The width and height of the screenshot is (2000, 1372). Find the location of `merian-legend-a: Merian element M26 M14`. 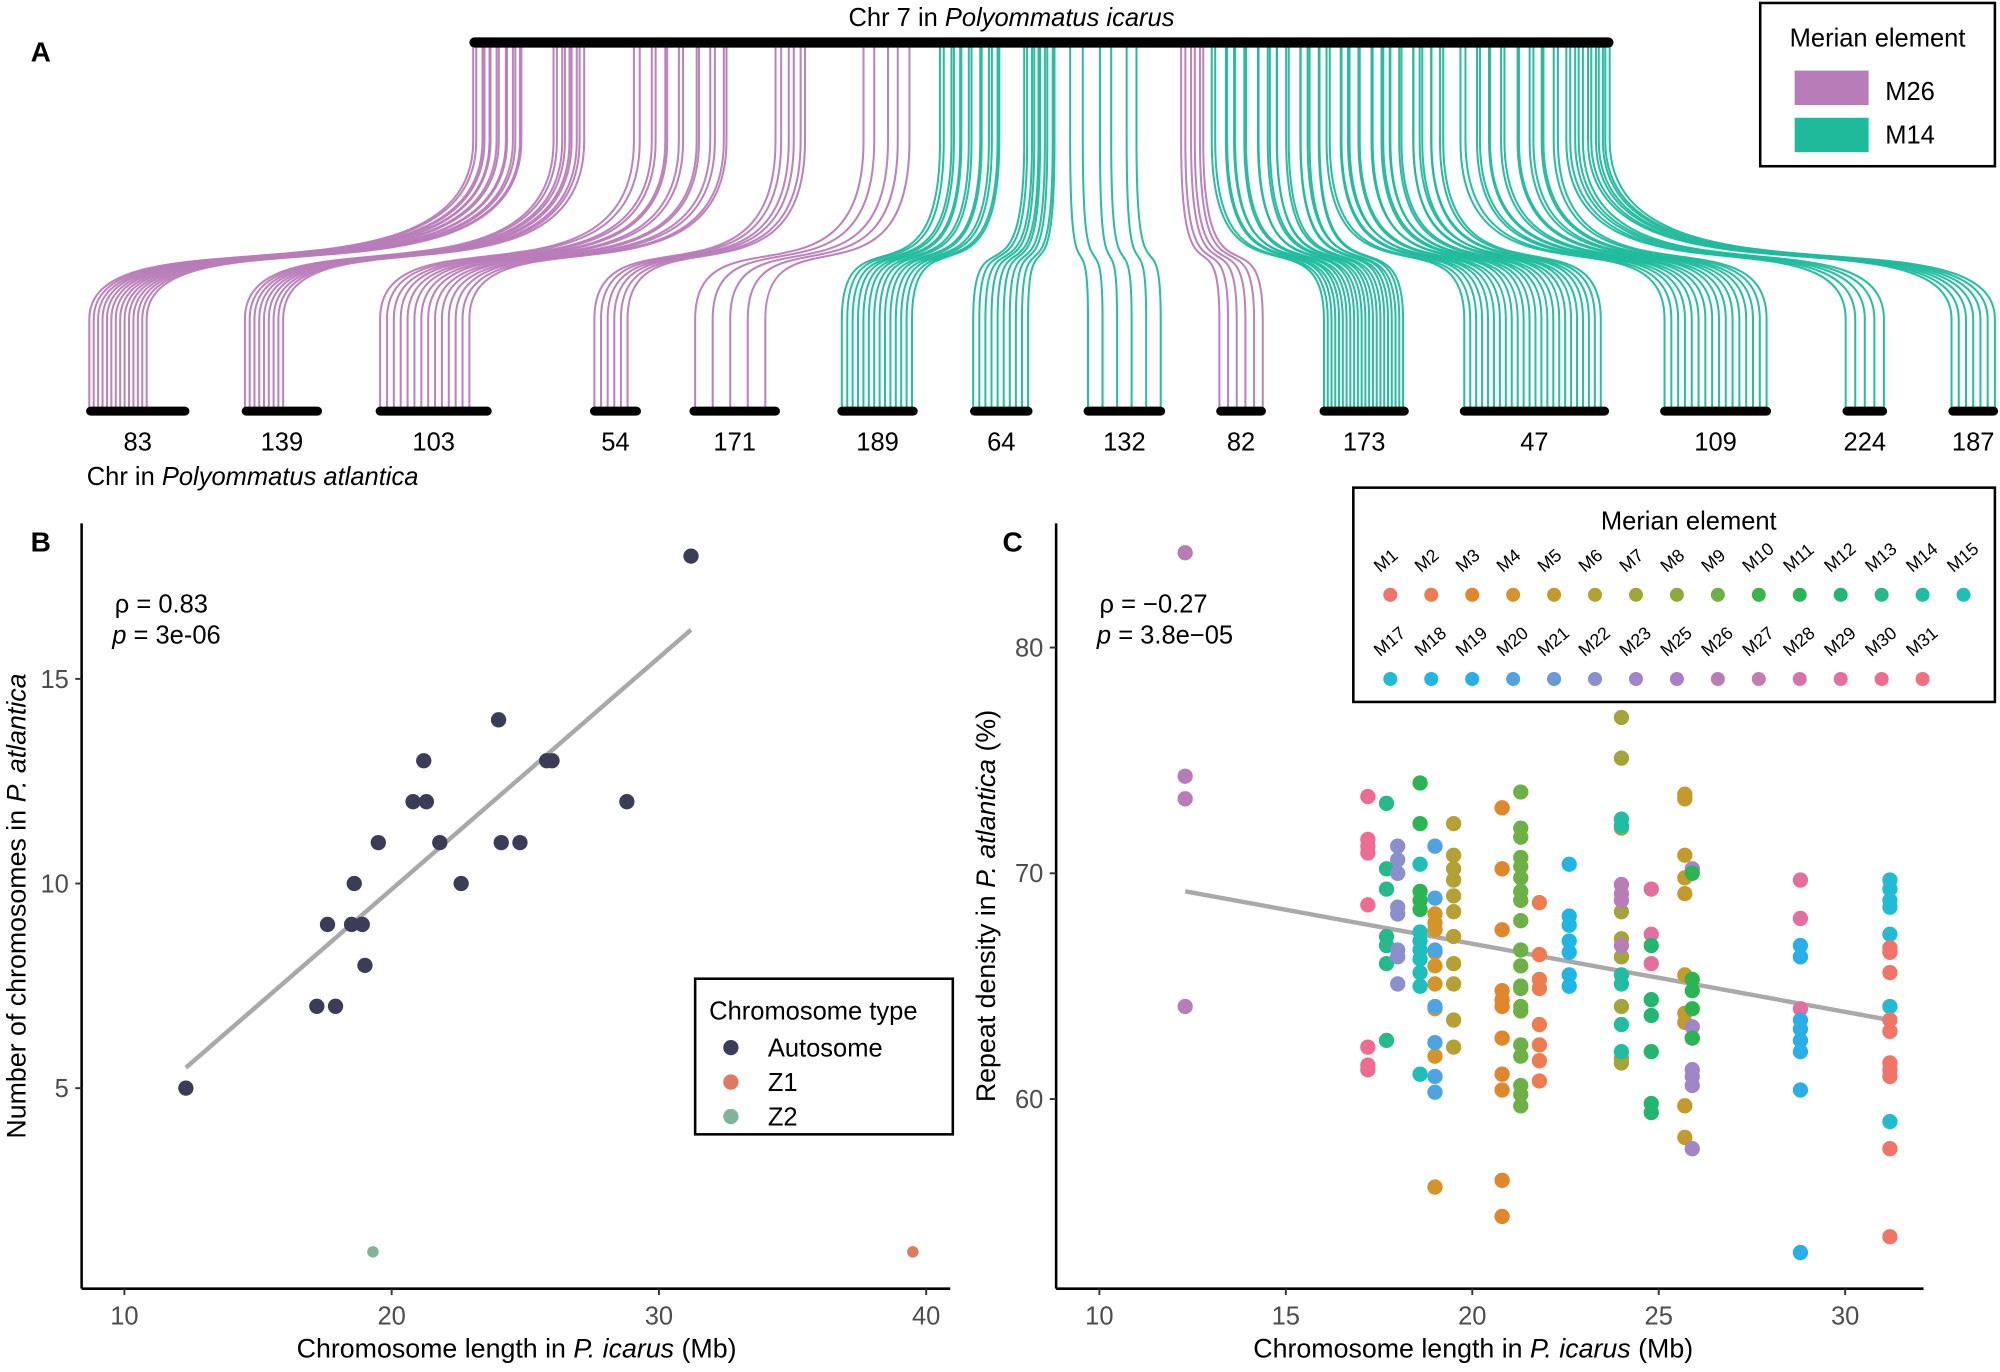

merian-legend-a: Merian element M26 M14 is located at coordinates (1877, 84).